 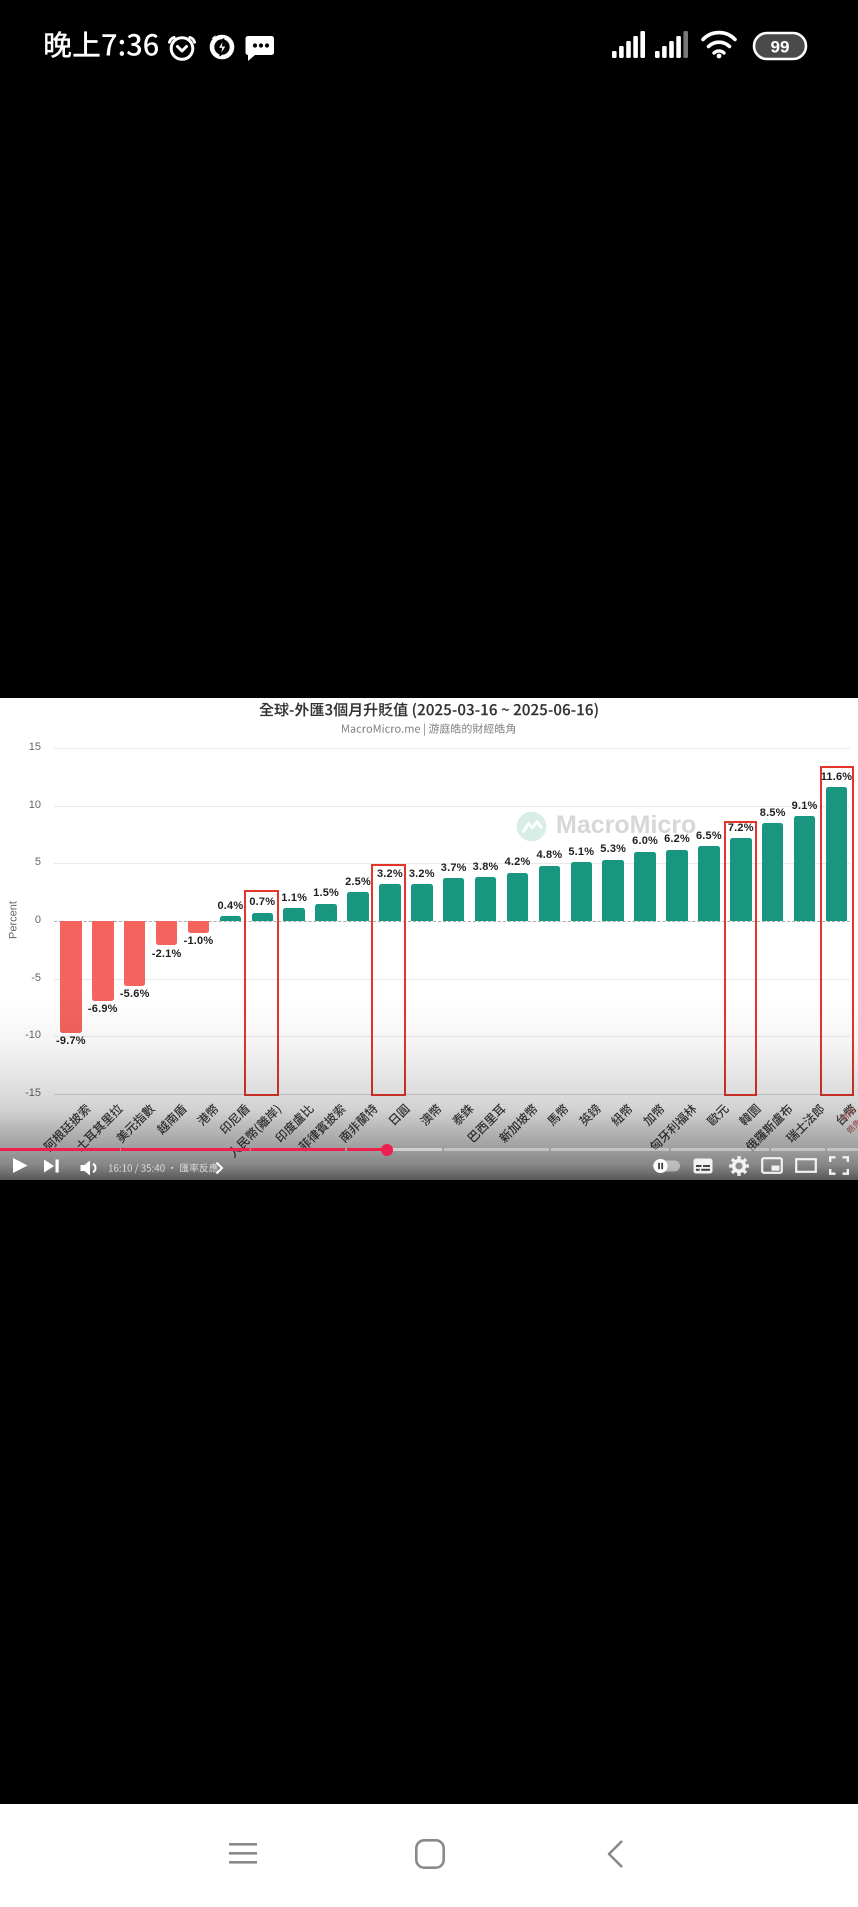 I want to click on svg-text: 99, so click(x=780, y=47).